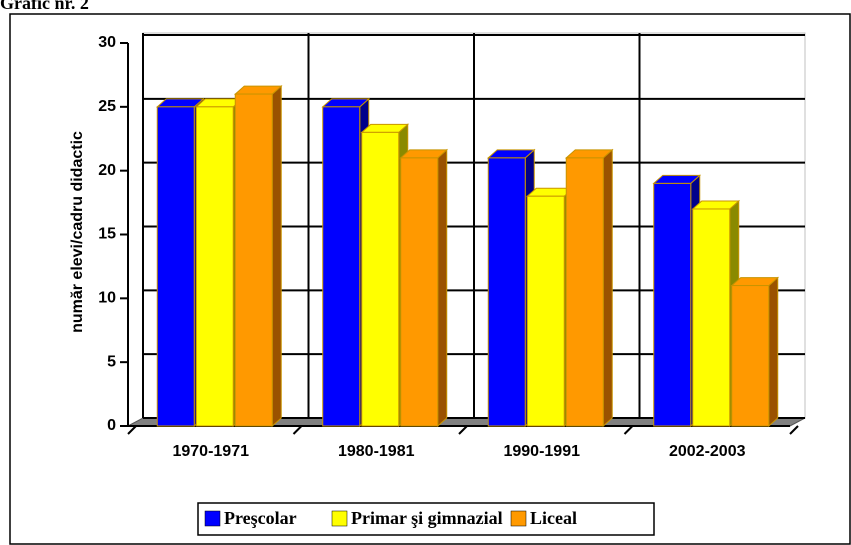  What do you see at coordinates (111, 425) in the screenshot?
I see `y-tick-label: 0` at bounding box center [111, 425].